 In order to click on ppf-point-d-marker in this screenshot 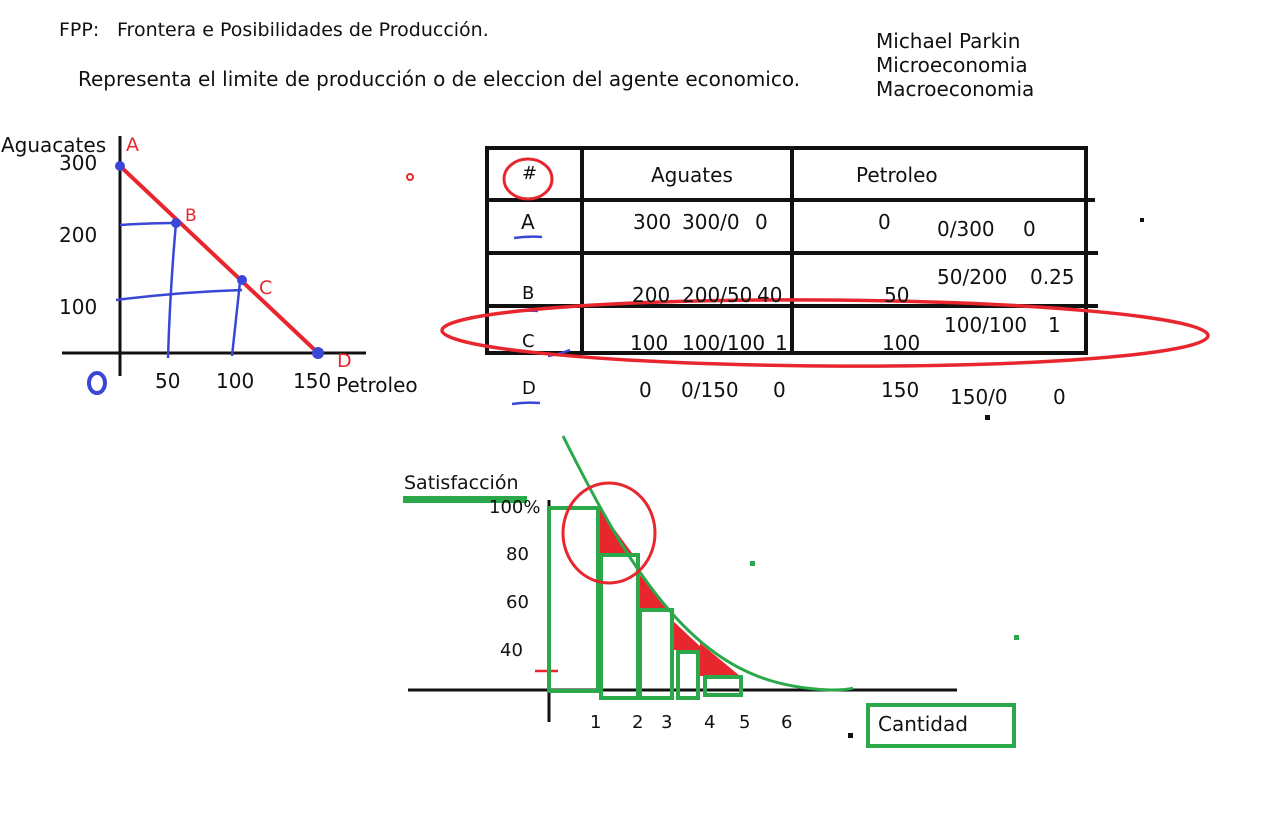, I will do `click(318, 353)`.